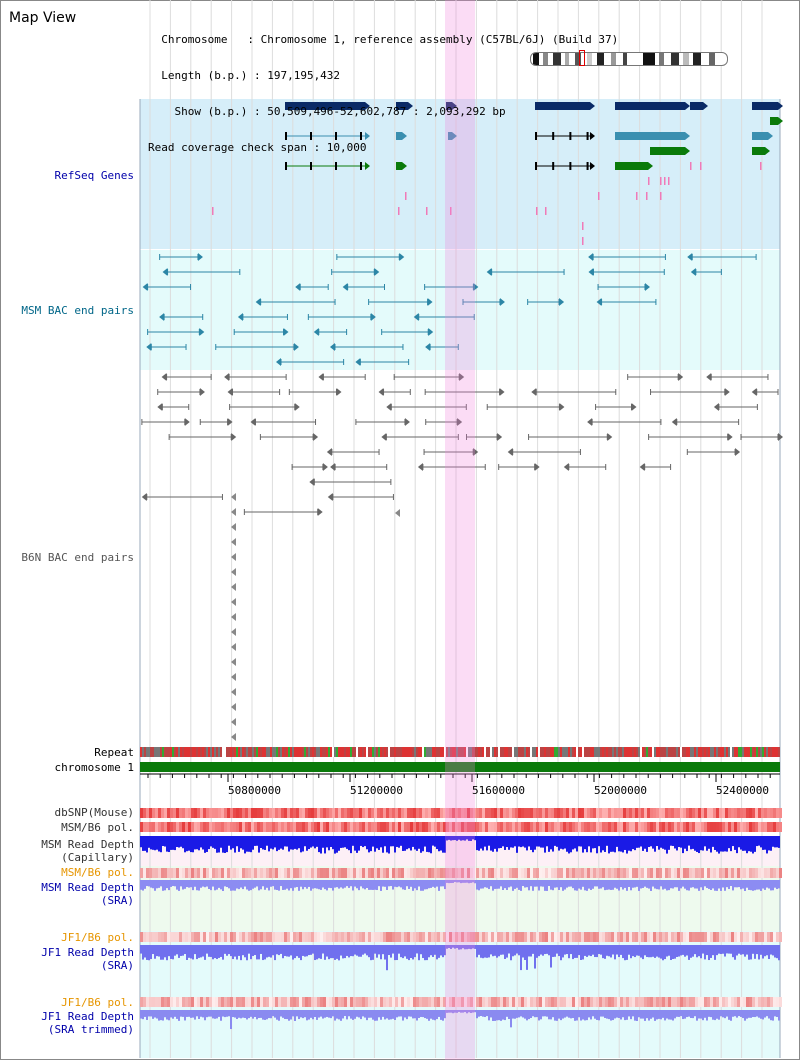 The image size is (800, 1060). Describe the element at coordinates (117, 900) in the screenshot. I see `track-label-msm-depth-sra-sub: (SRA)` at that location.